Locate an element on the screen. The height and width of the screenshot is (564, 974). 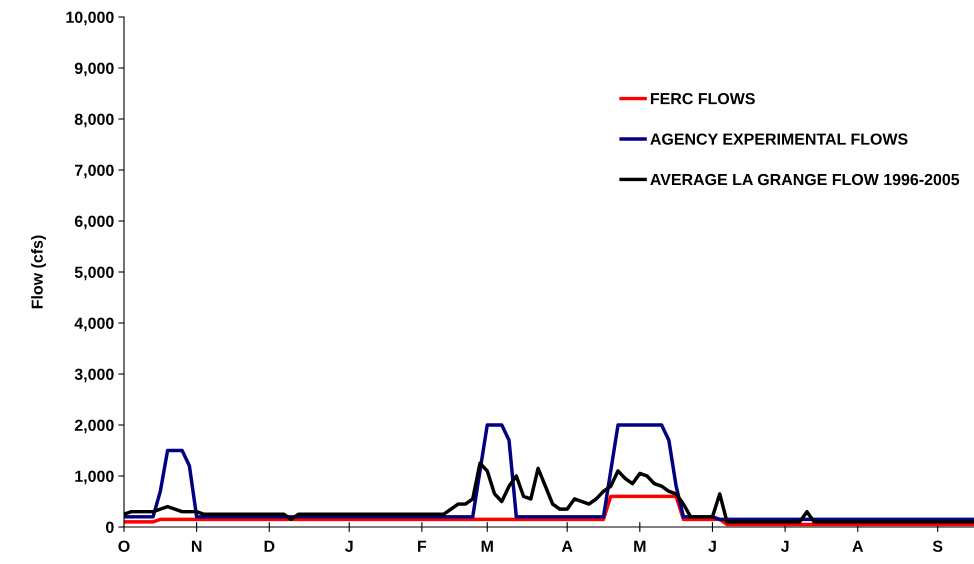
y-tick-label: 5,000 is located at coordinates (94, 273).